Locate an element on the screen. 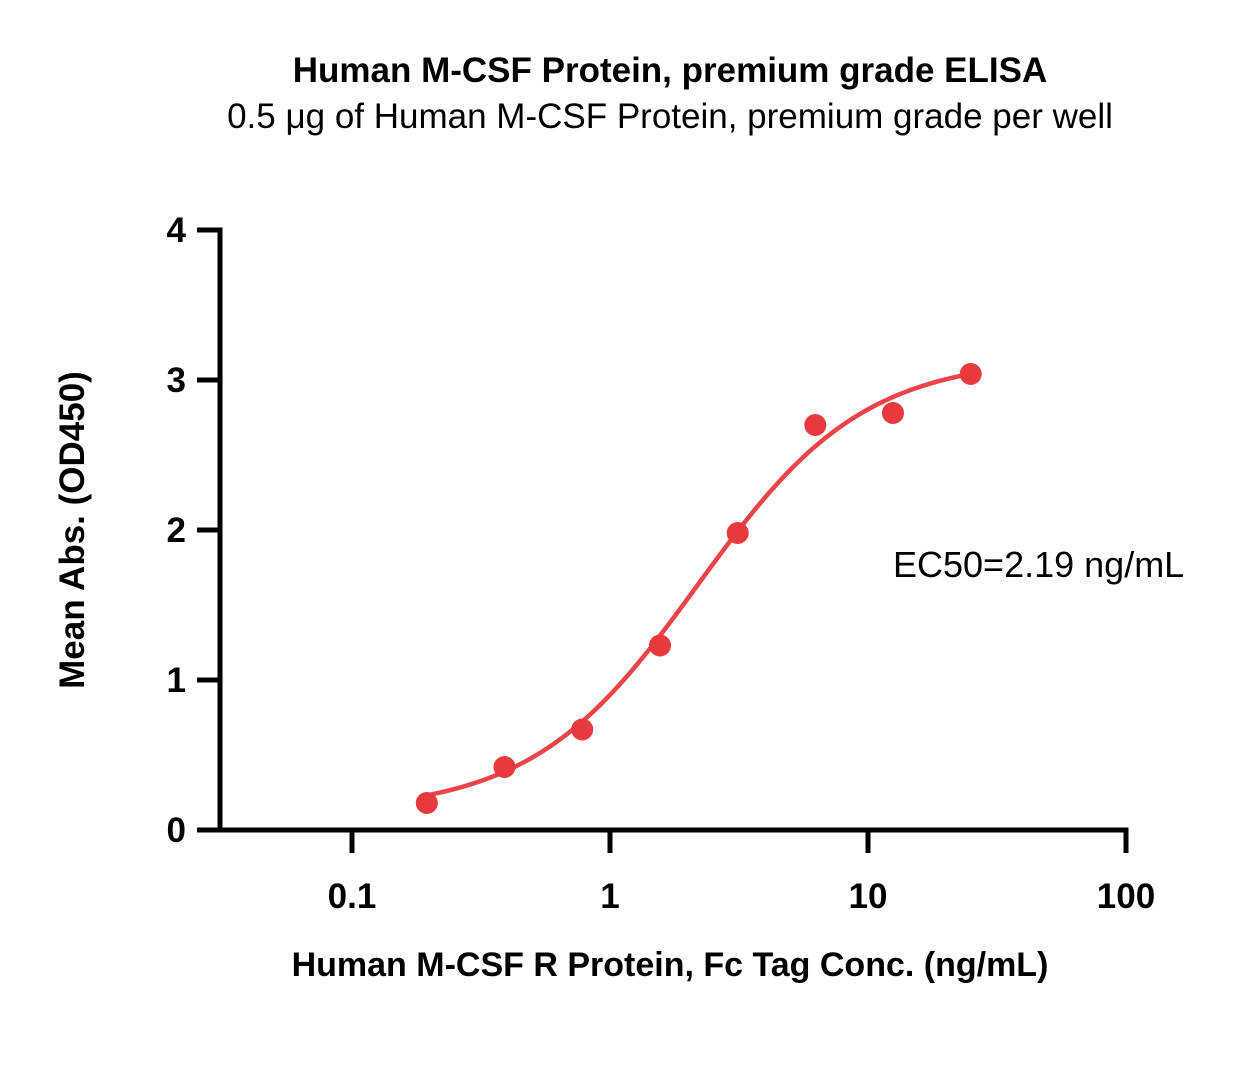  ec50-annotation: EC50=2.19 ng/mL is located at coordinates (1039, 564).